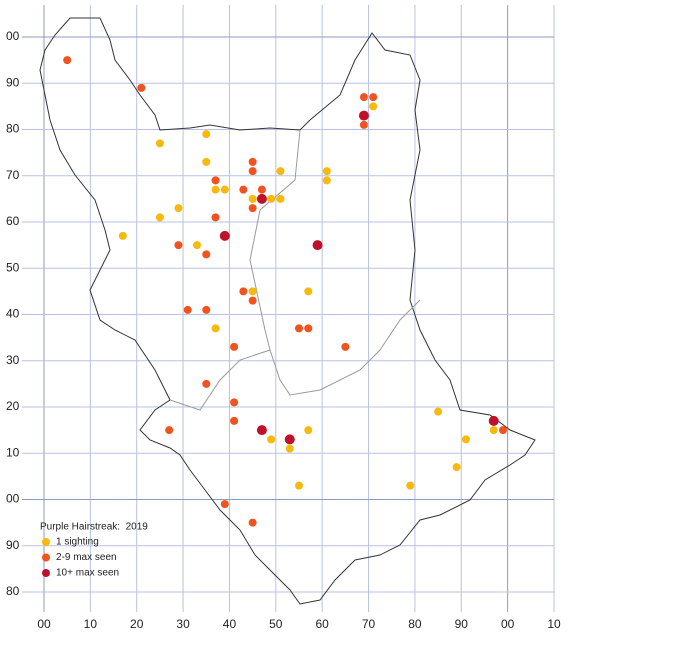  Describe the element at coordinates (415, 624) in the screenshot. I see `x-tick-label: 80` at that location.